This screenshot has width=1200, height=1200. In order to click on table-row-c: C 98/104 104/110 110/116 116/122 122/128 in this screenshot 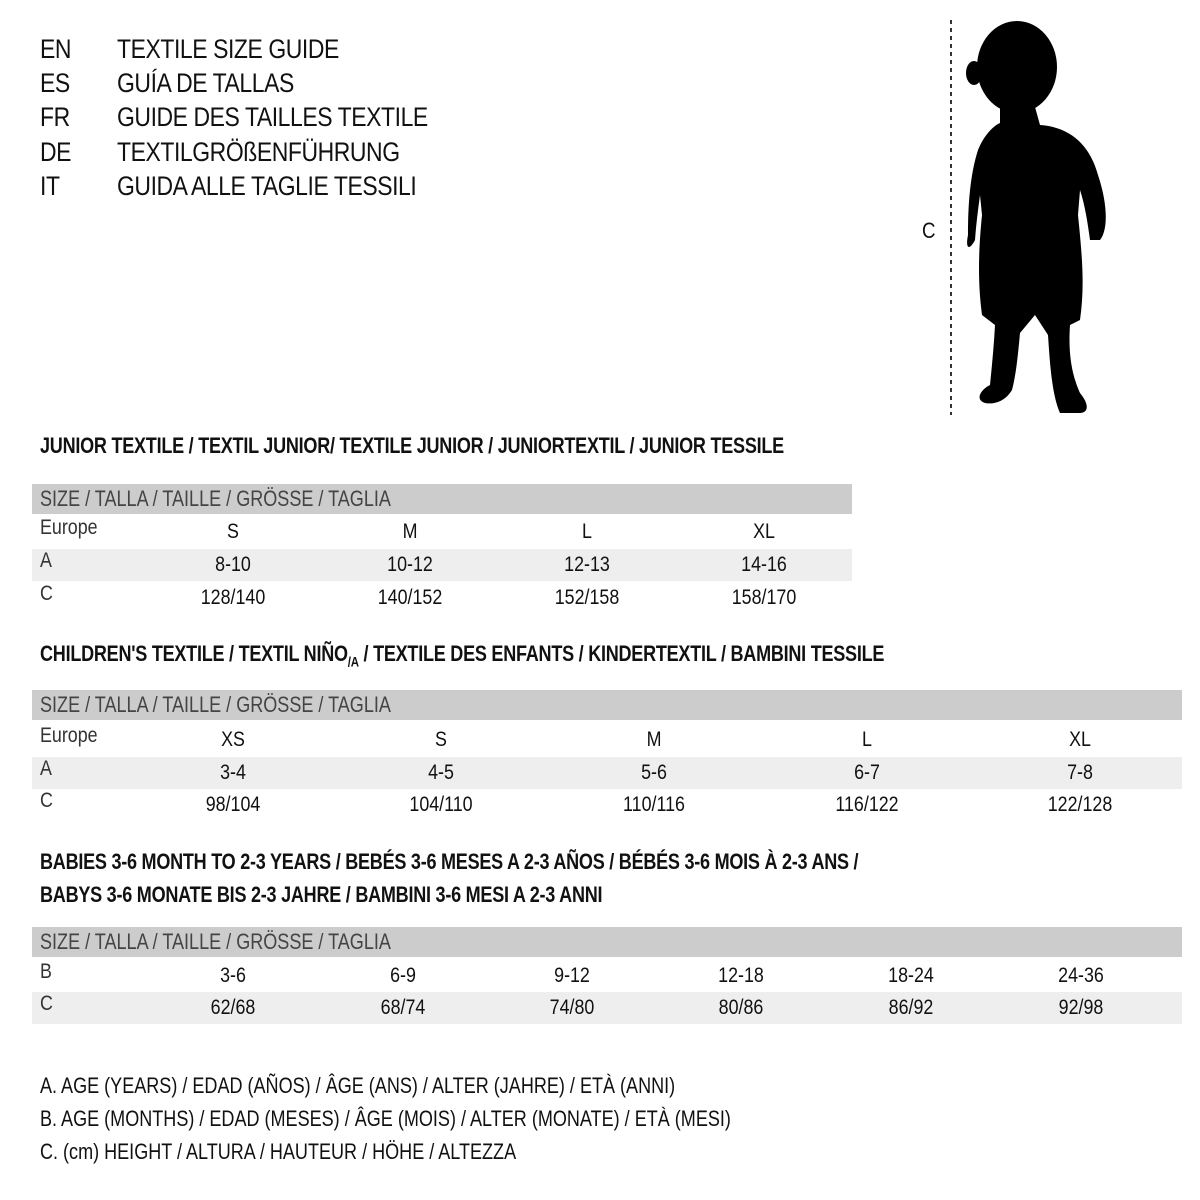, I will do `click(607, 805)`.